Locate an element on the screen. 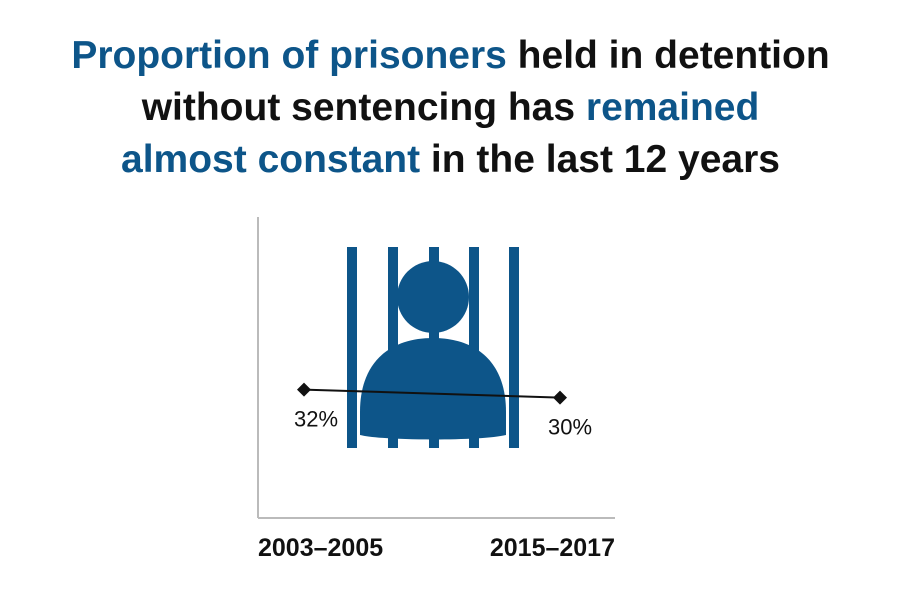 The height and width of the screenshot is (601, 901). series-layer: 32% 30% is located at coordinates (443, 411).